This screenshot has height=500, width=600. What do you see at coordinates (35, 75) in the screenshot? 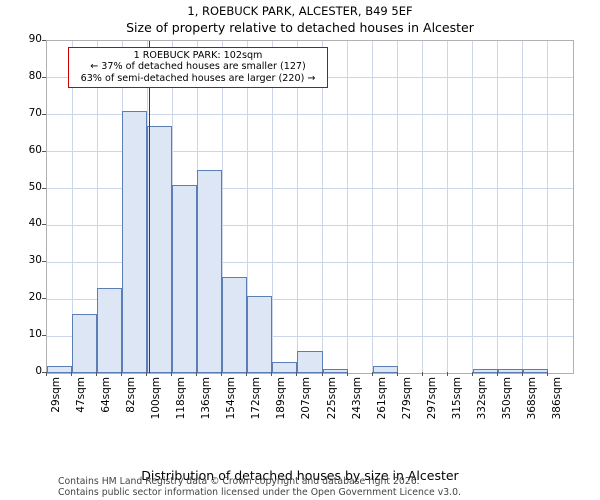
I see `y-tick-label: 80` at bounding box center [35, 75].